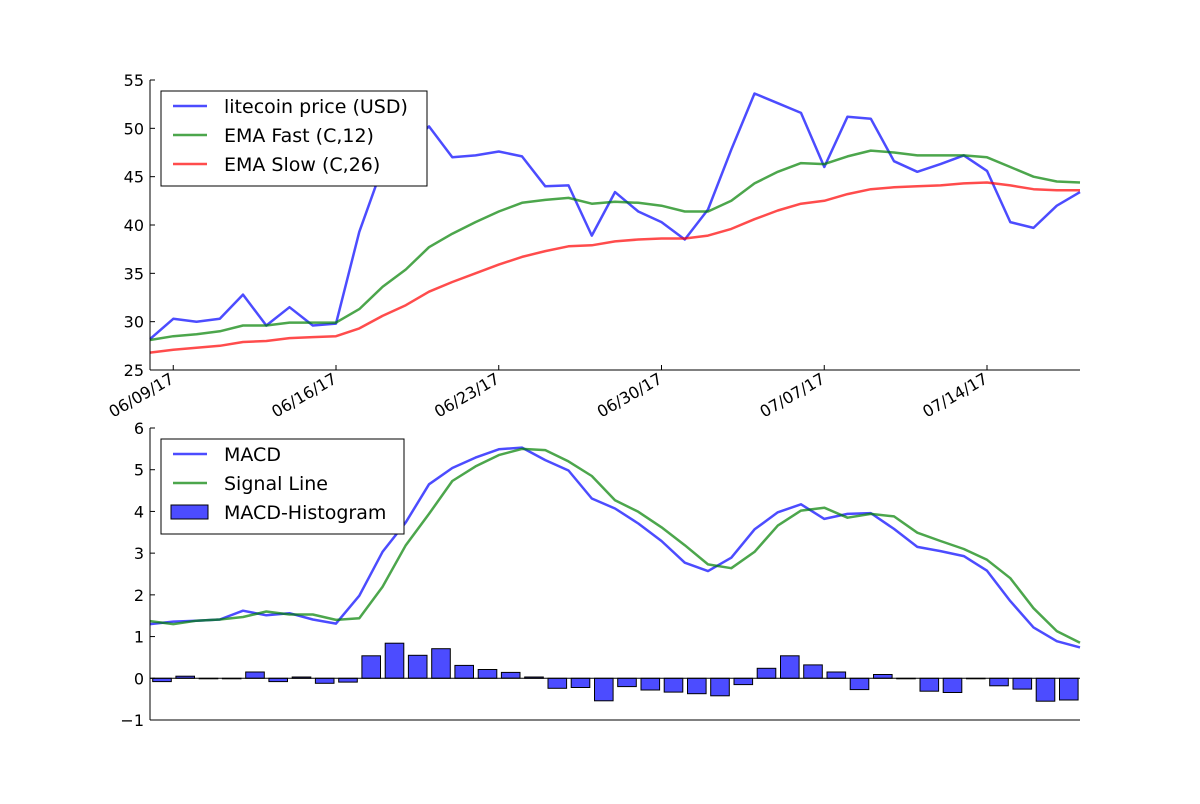 The width and height of the screenshot is (1200, 804). Describe the element at coordinates (299, 136) in the screenshot. I see `legend-label-ema-fast-c-12: EMA Fast (C,12)` at that location.